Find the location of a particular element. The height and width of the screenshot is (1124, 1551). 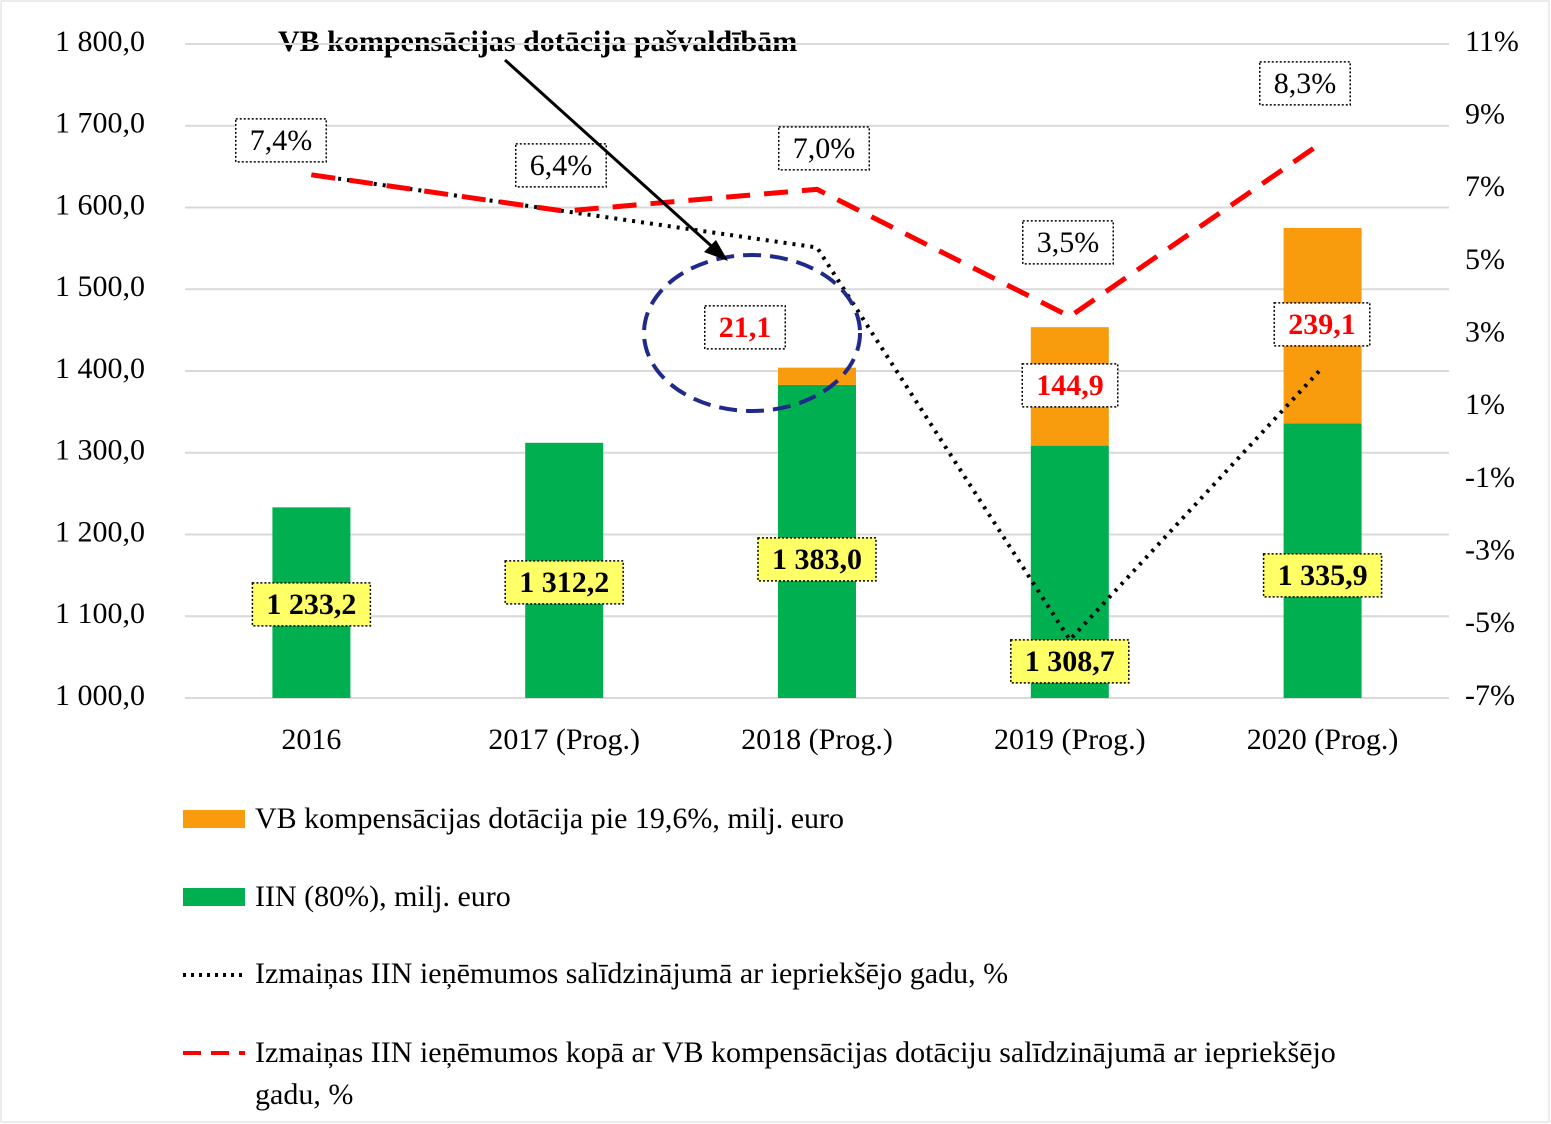

y2-tick-label: -3% is located at coordinates (1490, 550).